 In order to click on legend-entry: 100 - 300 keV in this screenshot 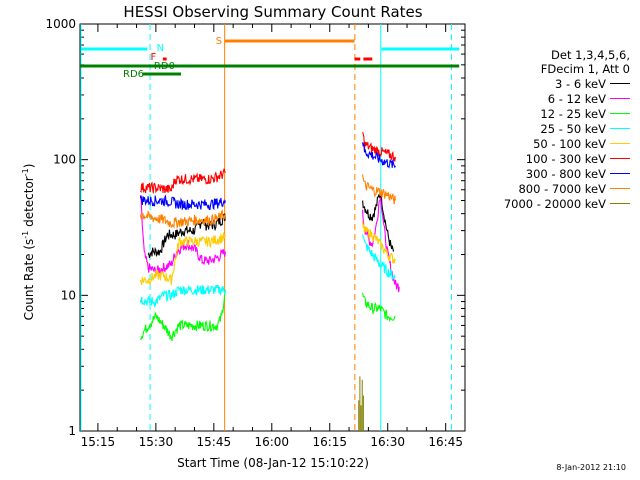, I will do `click(558, 158)`.